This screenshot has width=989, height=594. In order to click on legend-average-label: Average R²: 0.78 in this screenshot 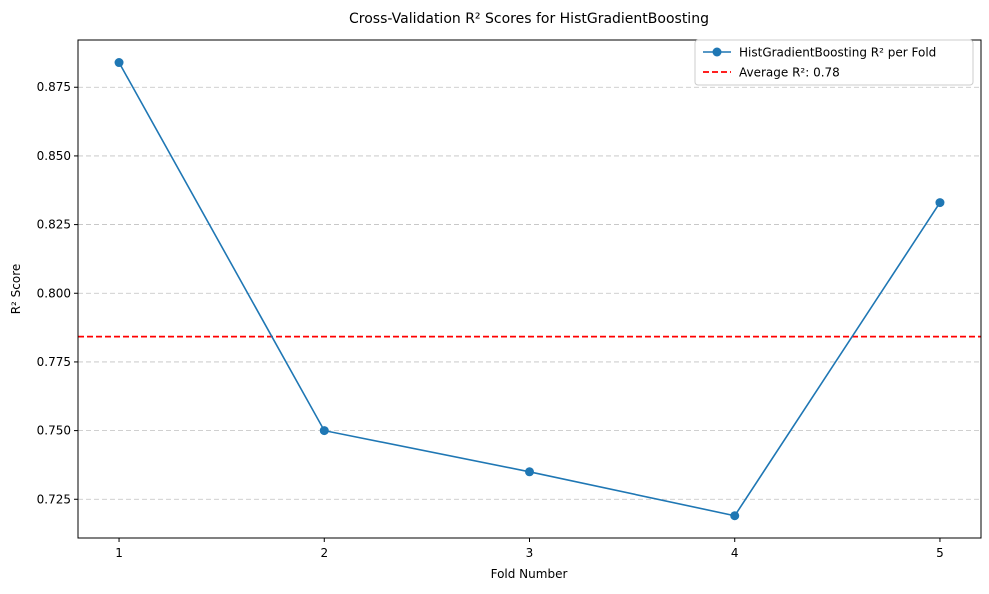, I will do `click(789, 73)`.